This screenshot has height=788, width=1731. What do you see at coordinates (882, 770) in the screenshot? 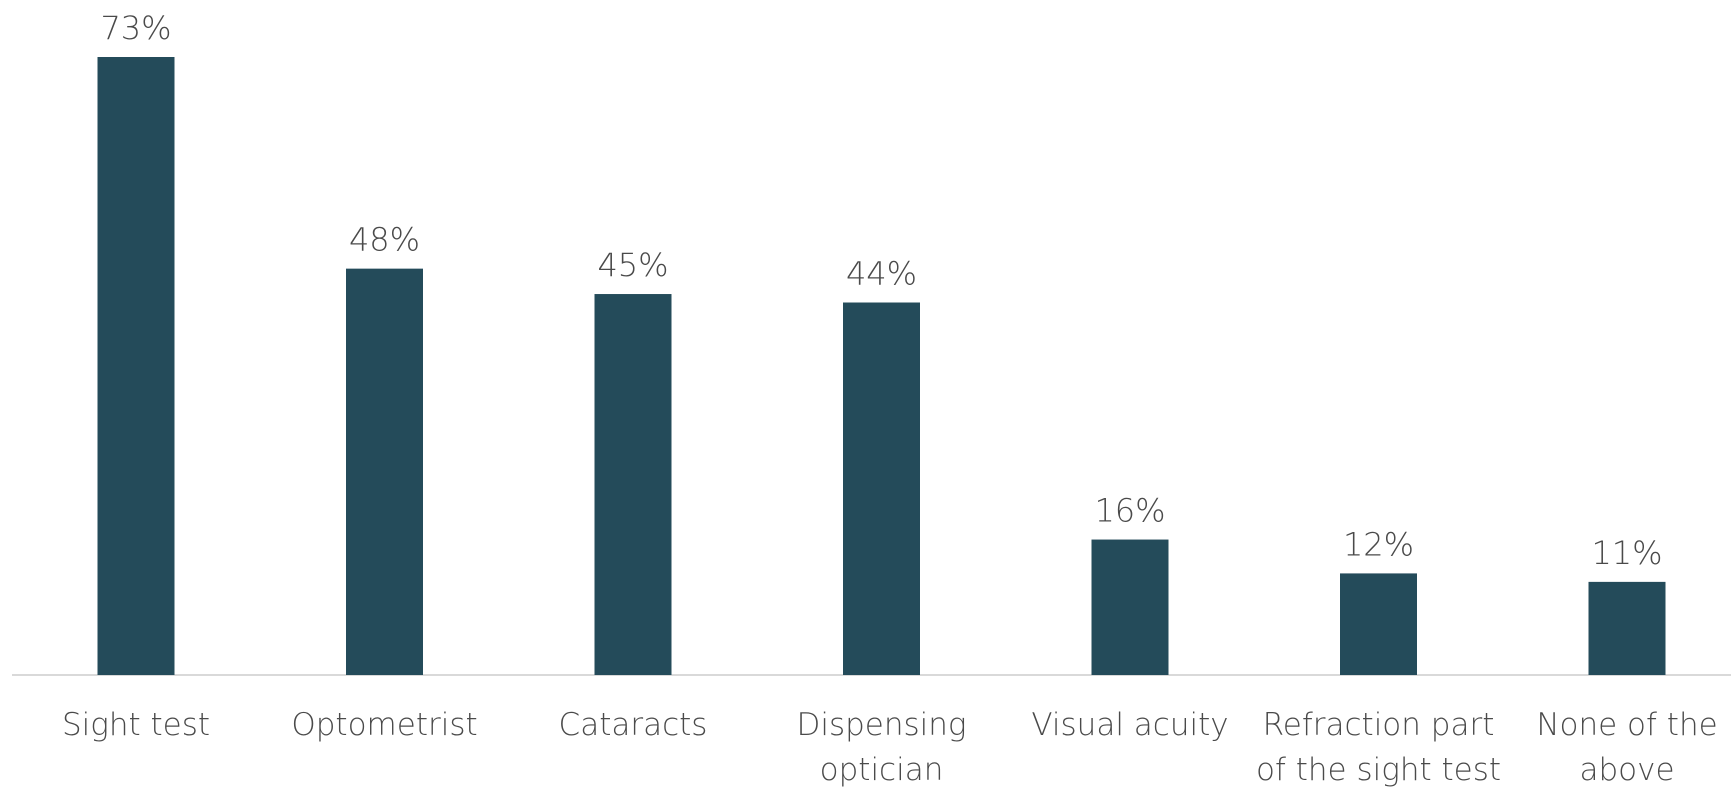
I see `category-label-line: optician` at bounding box center [882, 770].